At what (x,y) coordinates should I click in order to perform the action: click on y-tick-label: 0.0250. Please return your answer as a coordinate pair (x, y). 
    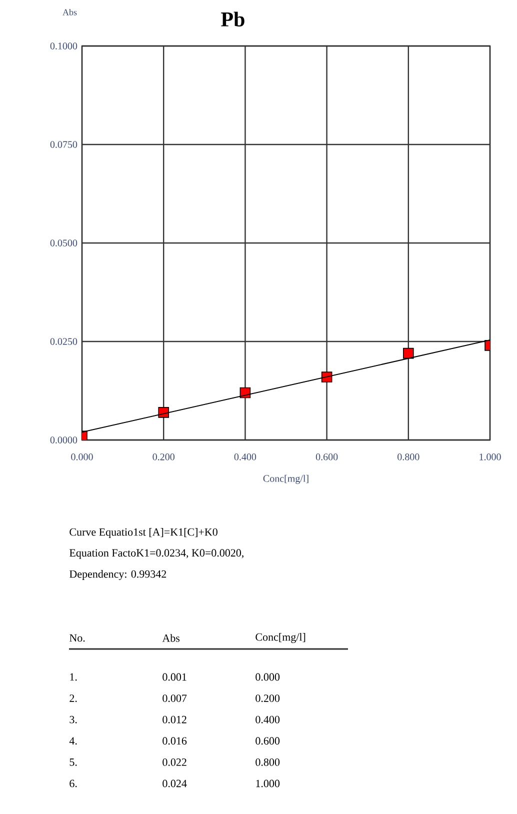
    Looking at the image, I should click on (64, 341).